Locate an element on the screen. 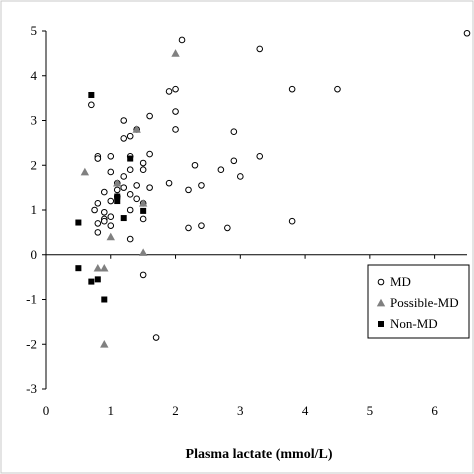 This screenshot has width=474, height=474. y-tick-label: -3 is located at coordinates (31, 388).